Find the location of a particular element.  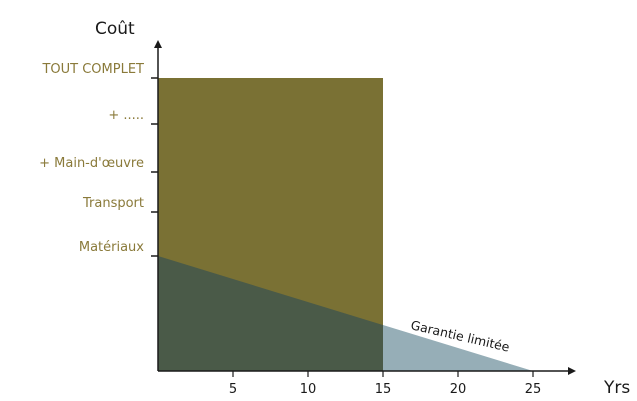

y-tick-label: TOUT COMPLET is located at coordinates (92, 69).